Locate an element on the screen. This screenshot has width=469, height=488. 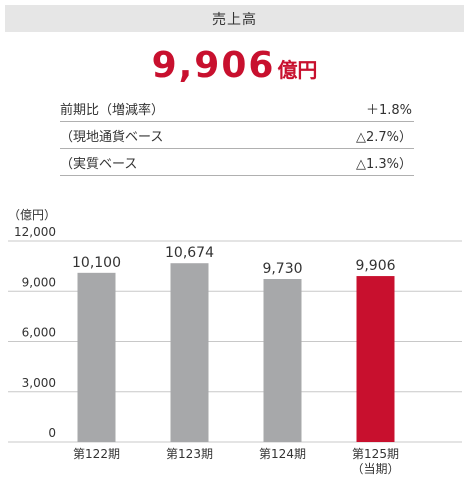
stat-value: △1.3%） is located at coordinates (383, 164).